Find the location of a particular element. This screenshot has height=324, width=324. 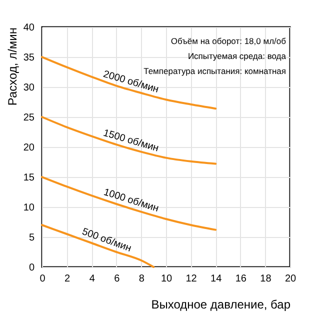

text: 1000 об/мин is located at coordinates (131, 200).